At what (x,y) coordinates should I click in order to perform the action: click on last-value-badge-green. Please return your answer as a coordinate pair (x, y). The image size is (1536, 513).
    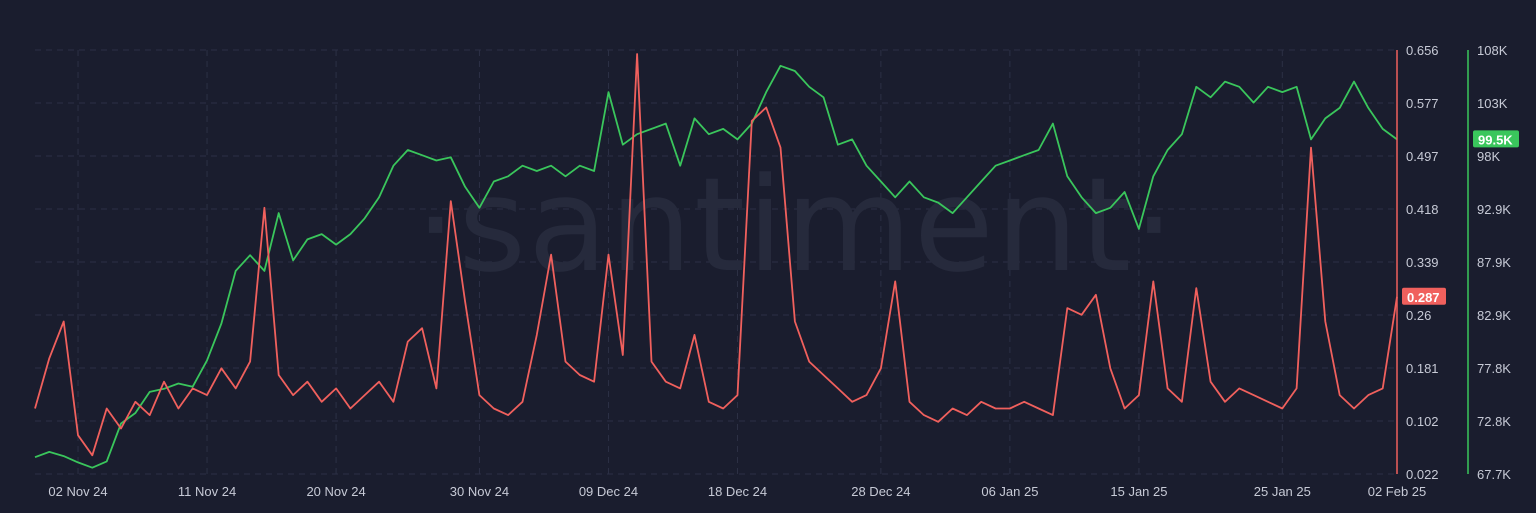
    Looking at the image, I should click on (1496, 139).